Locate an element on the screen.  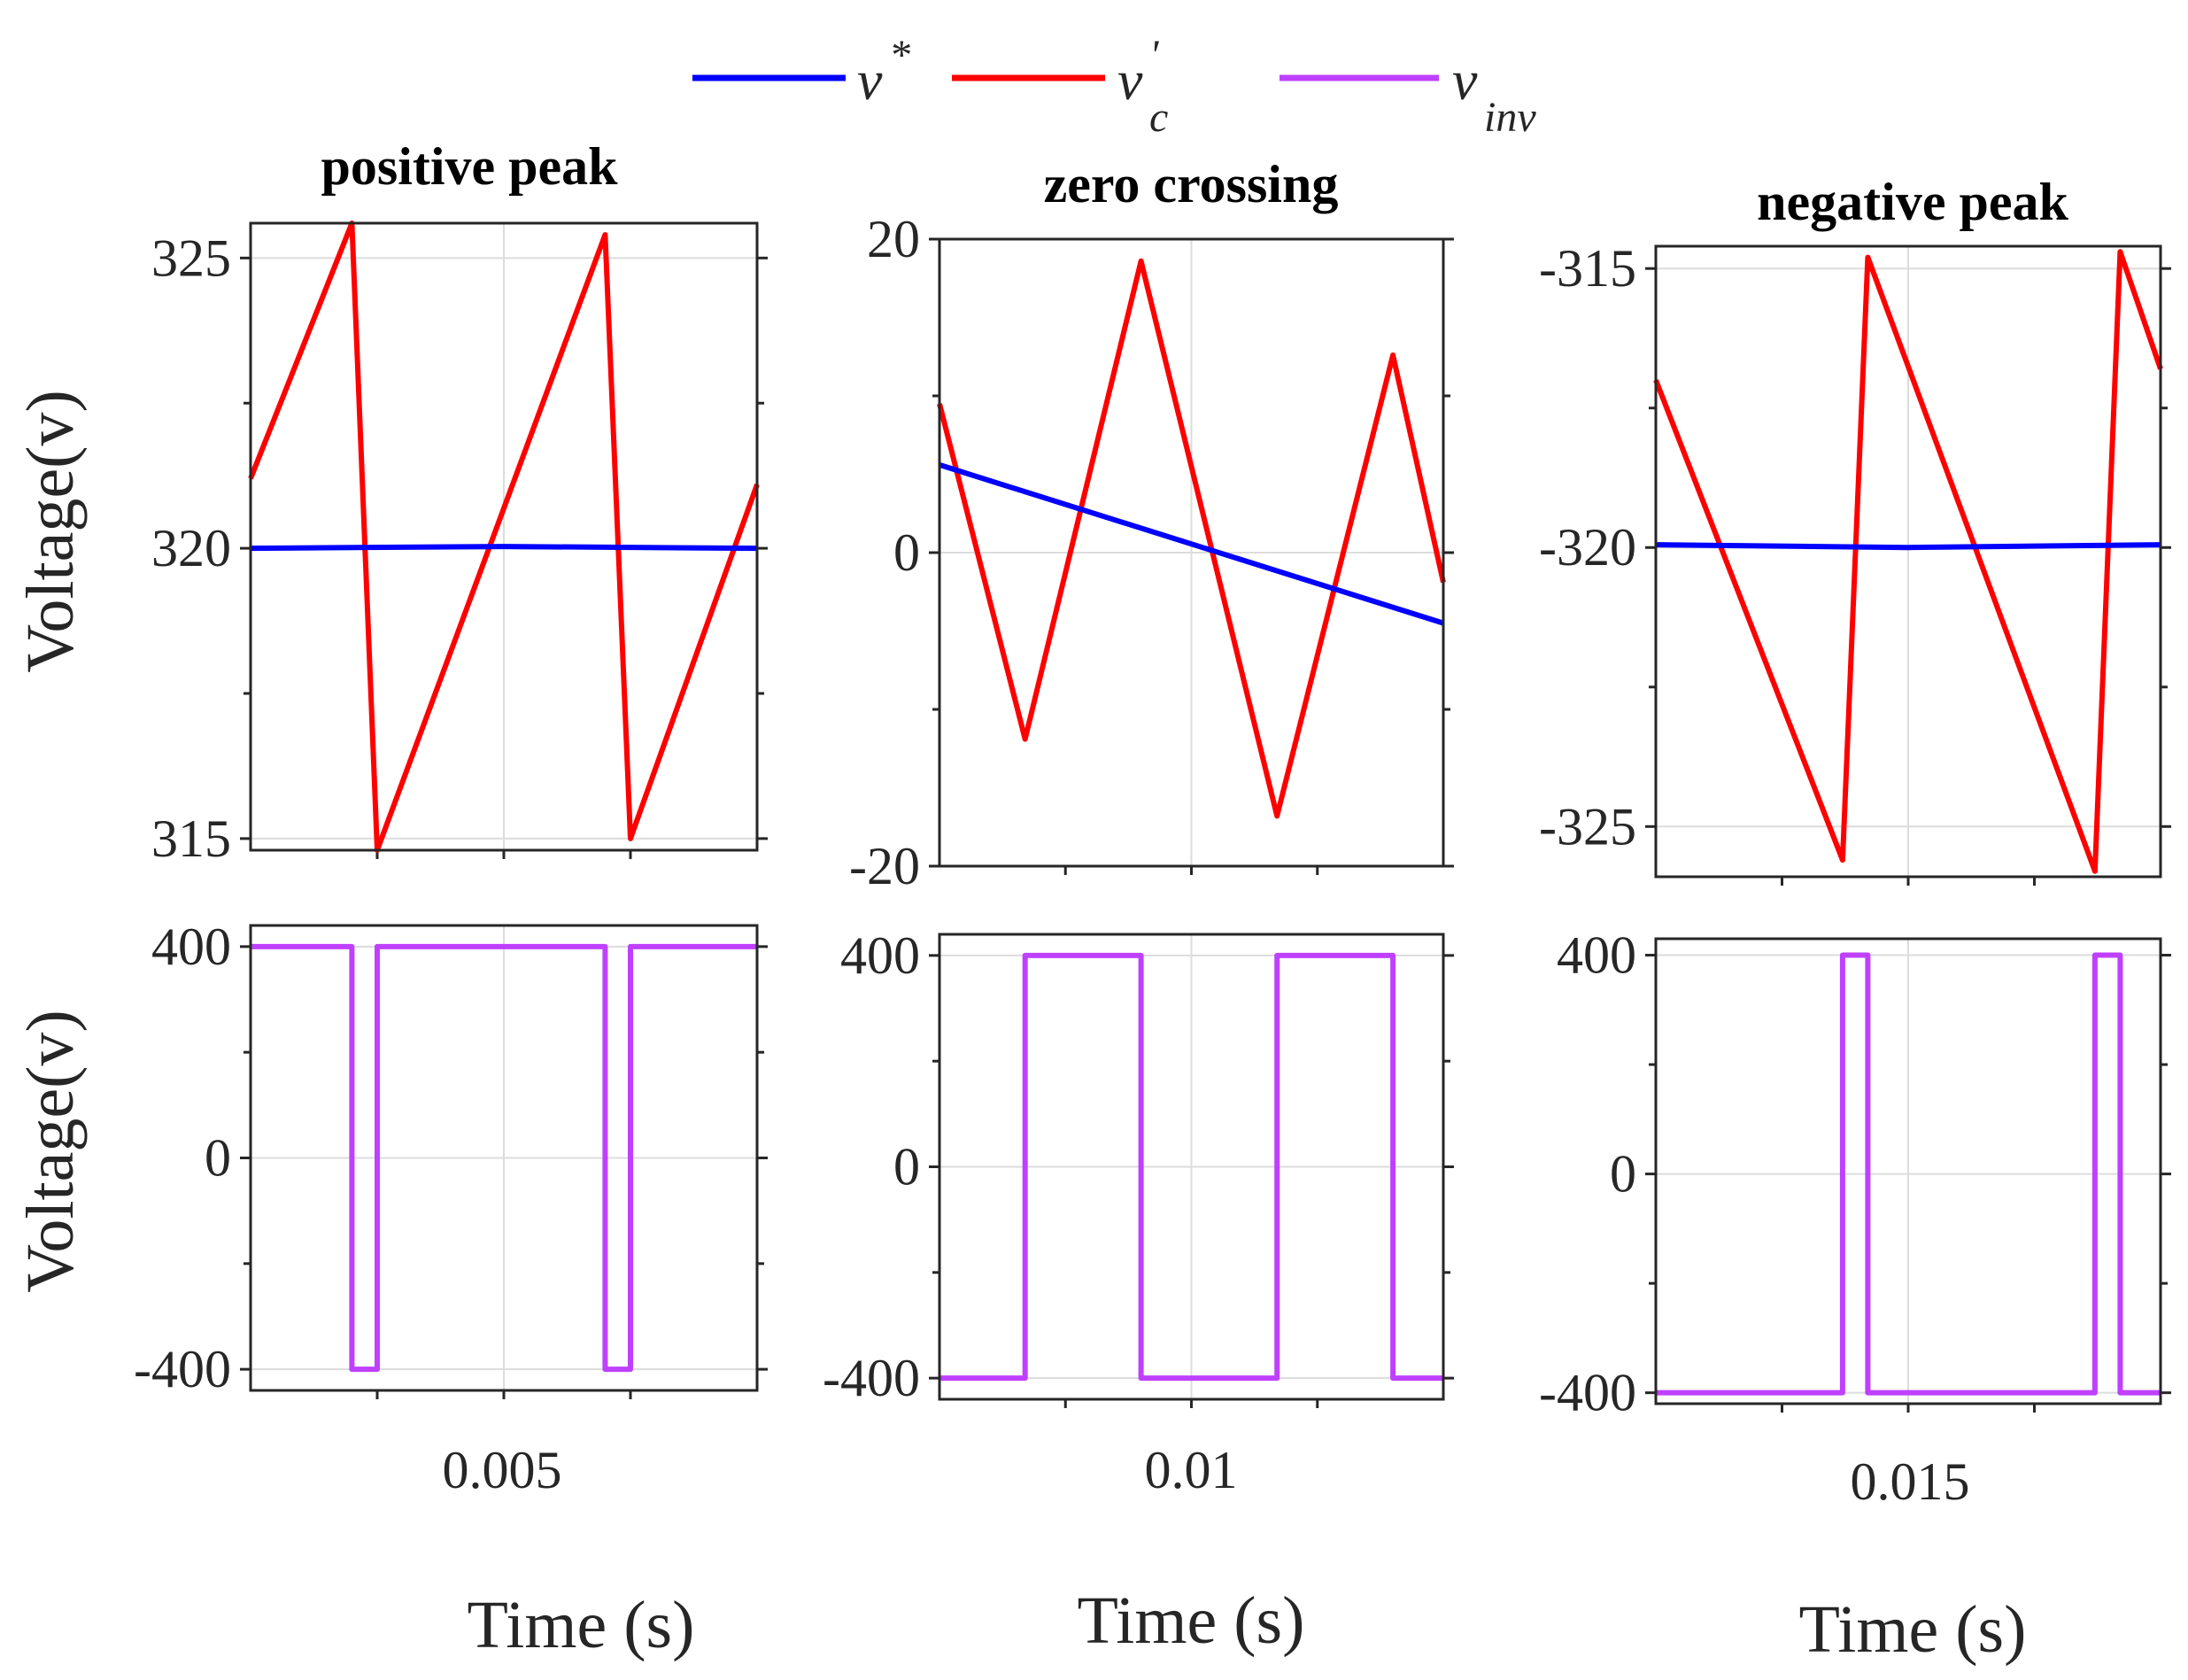
top-axes: -325 -320 -315 is located at coordinates (1855, 562).